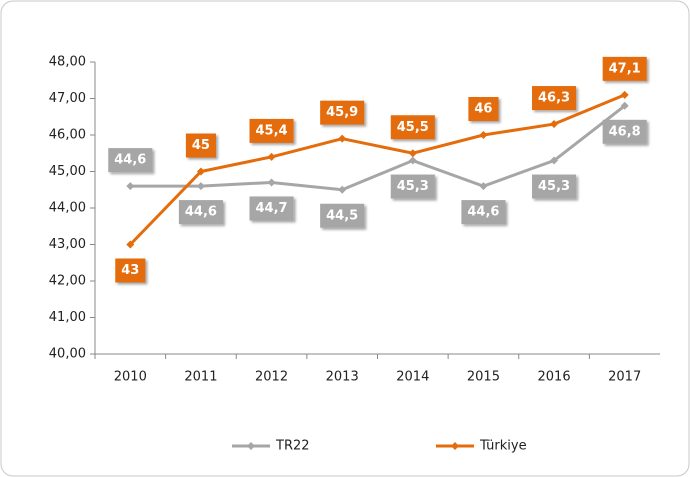 Image resolution: width=690 pixels, height=477 pixels. I want to click on data-label-text: 45, so click(201, 145).